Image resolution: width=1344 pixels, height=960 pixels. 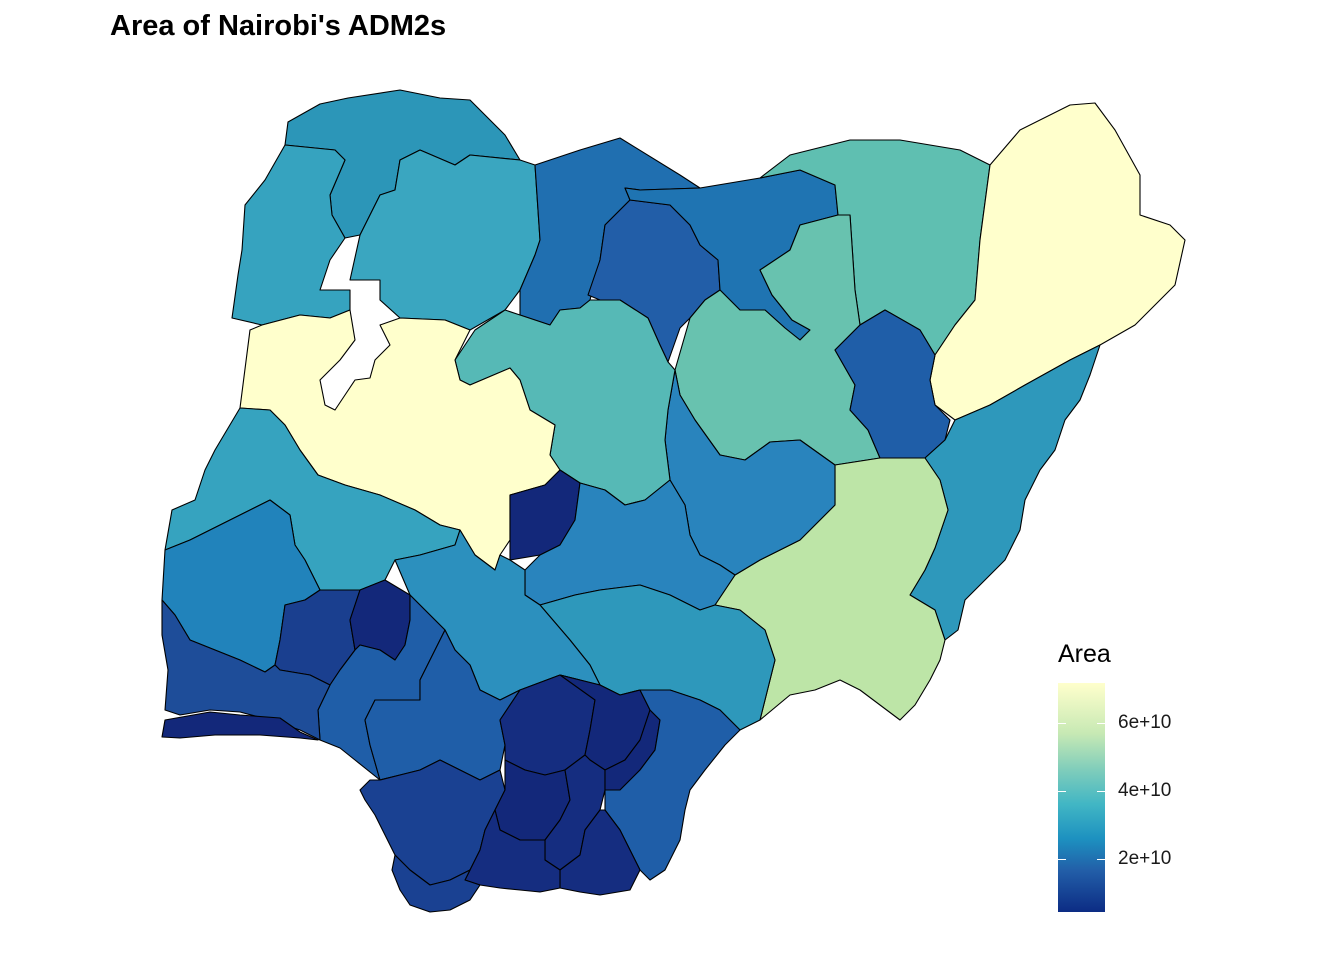 I want to click on legend-tick-label: 6e+10, so click(x=1145, y=722).